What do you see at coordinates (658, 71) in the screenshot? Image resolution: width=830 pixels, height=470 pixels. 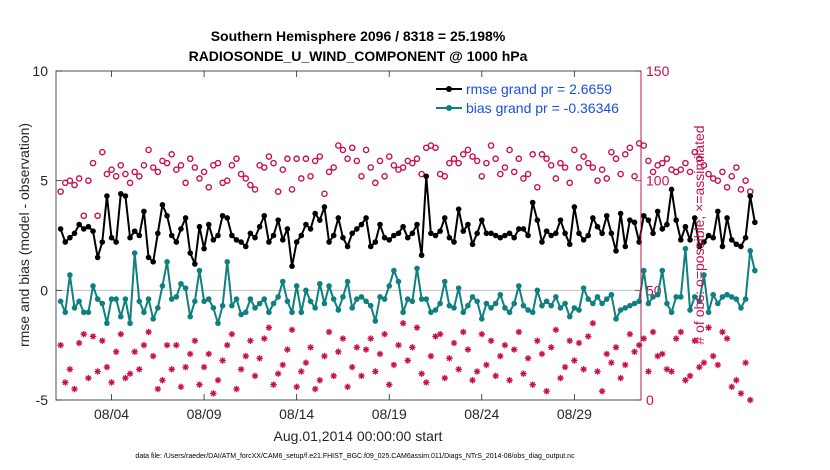 I see `y-right-tick-label: 150` at bounding box center [658, 71].